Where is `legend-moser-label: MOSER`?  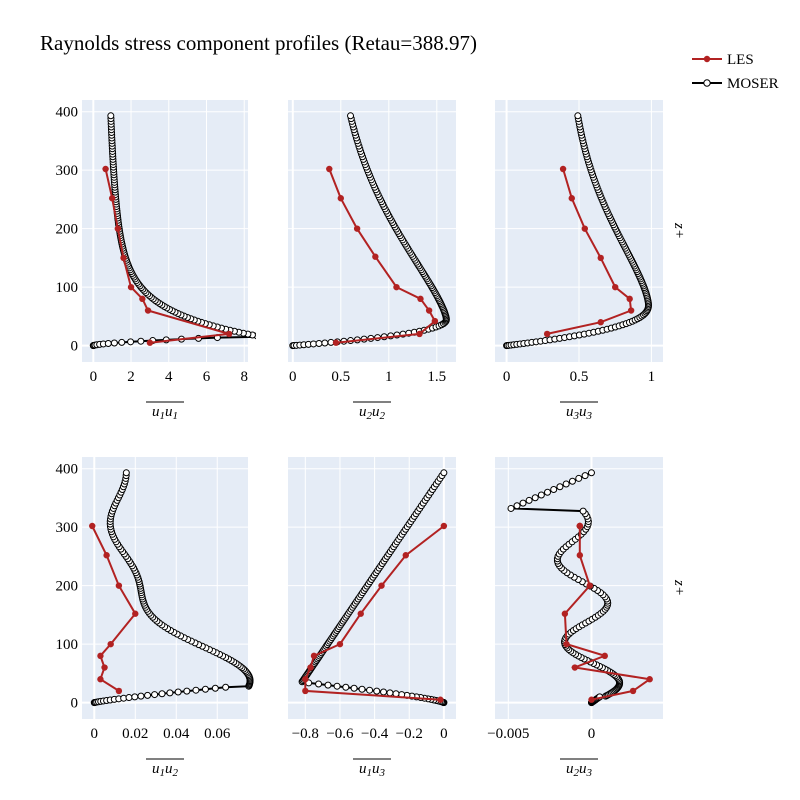 legend-moser-label: MOSER is located at coordinates (753, 84).